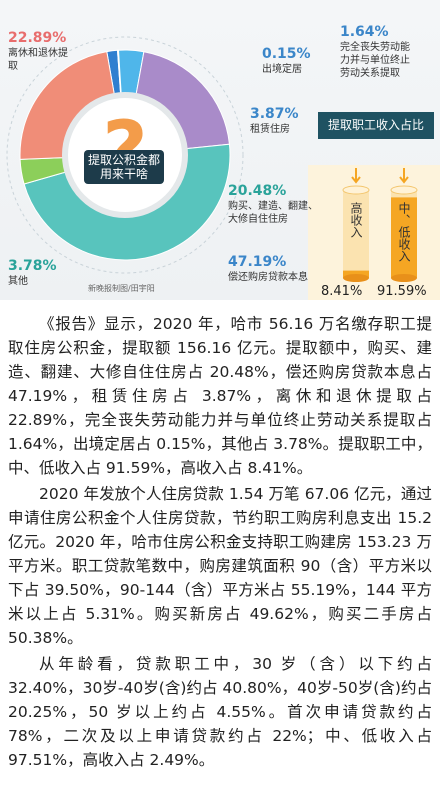 Image resolution: width=440 pixels, height=801 pixels. I want to click on slice-label: 0.15% 出境定居, so click(297, 61).